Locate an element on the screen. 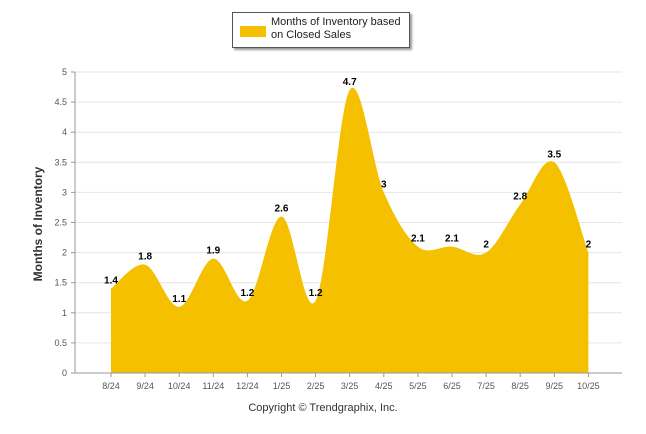 This screenshot has width=646, height=434. x-tick-label: 5/25 is located at coordinates (418, 386).